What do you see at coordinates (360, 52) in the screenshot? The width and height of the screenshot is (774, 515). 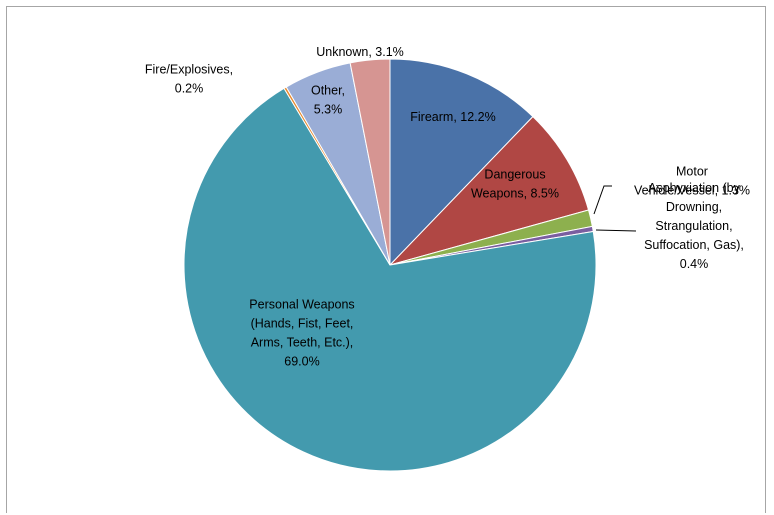 I see `slice-label-7: Unknown, 3.1%` at bounding box center [360, 52].